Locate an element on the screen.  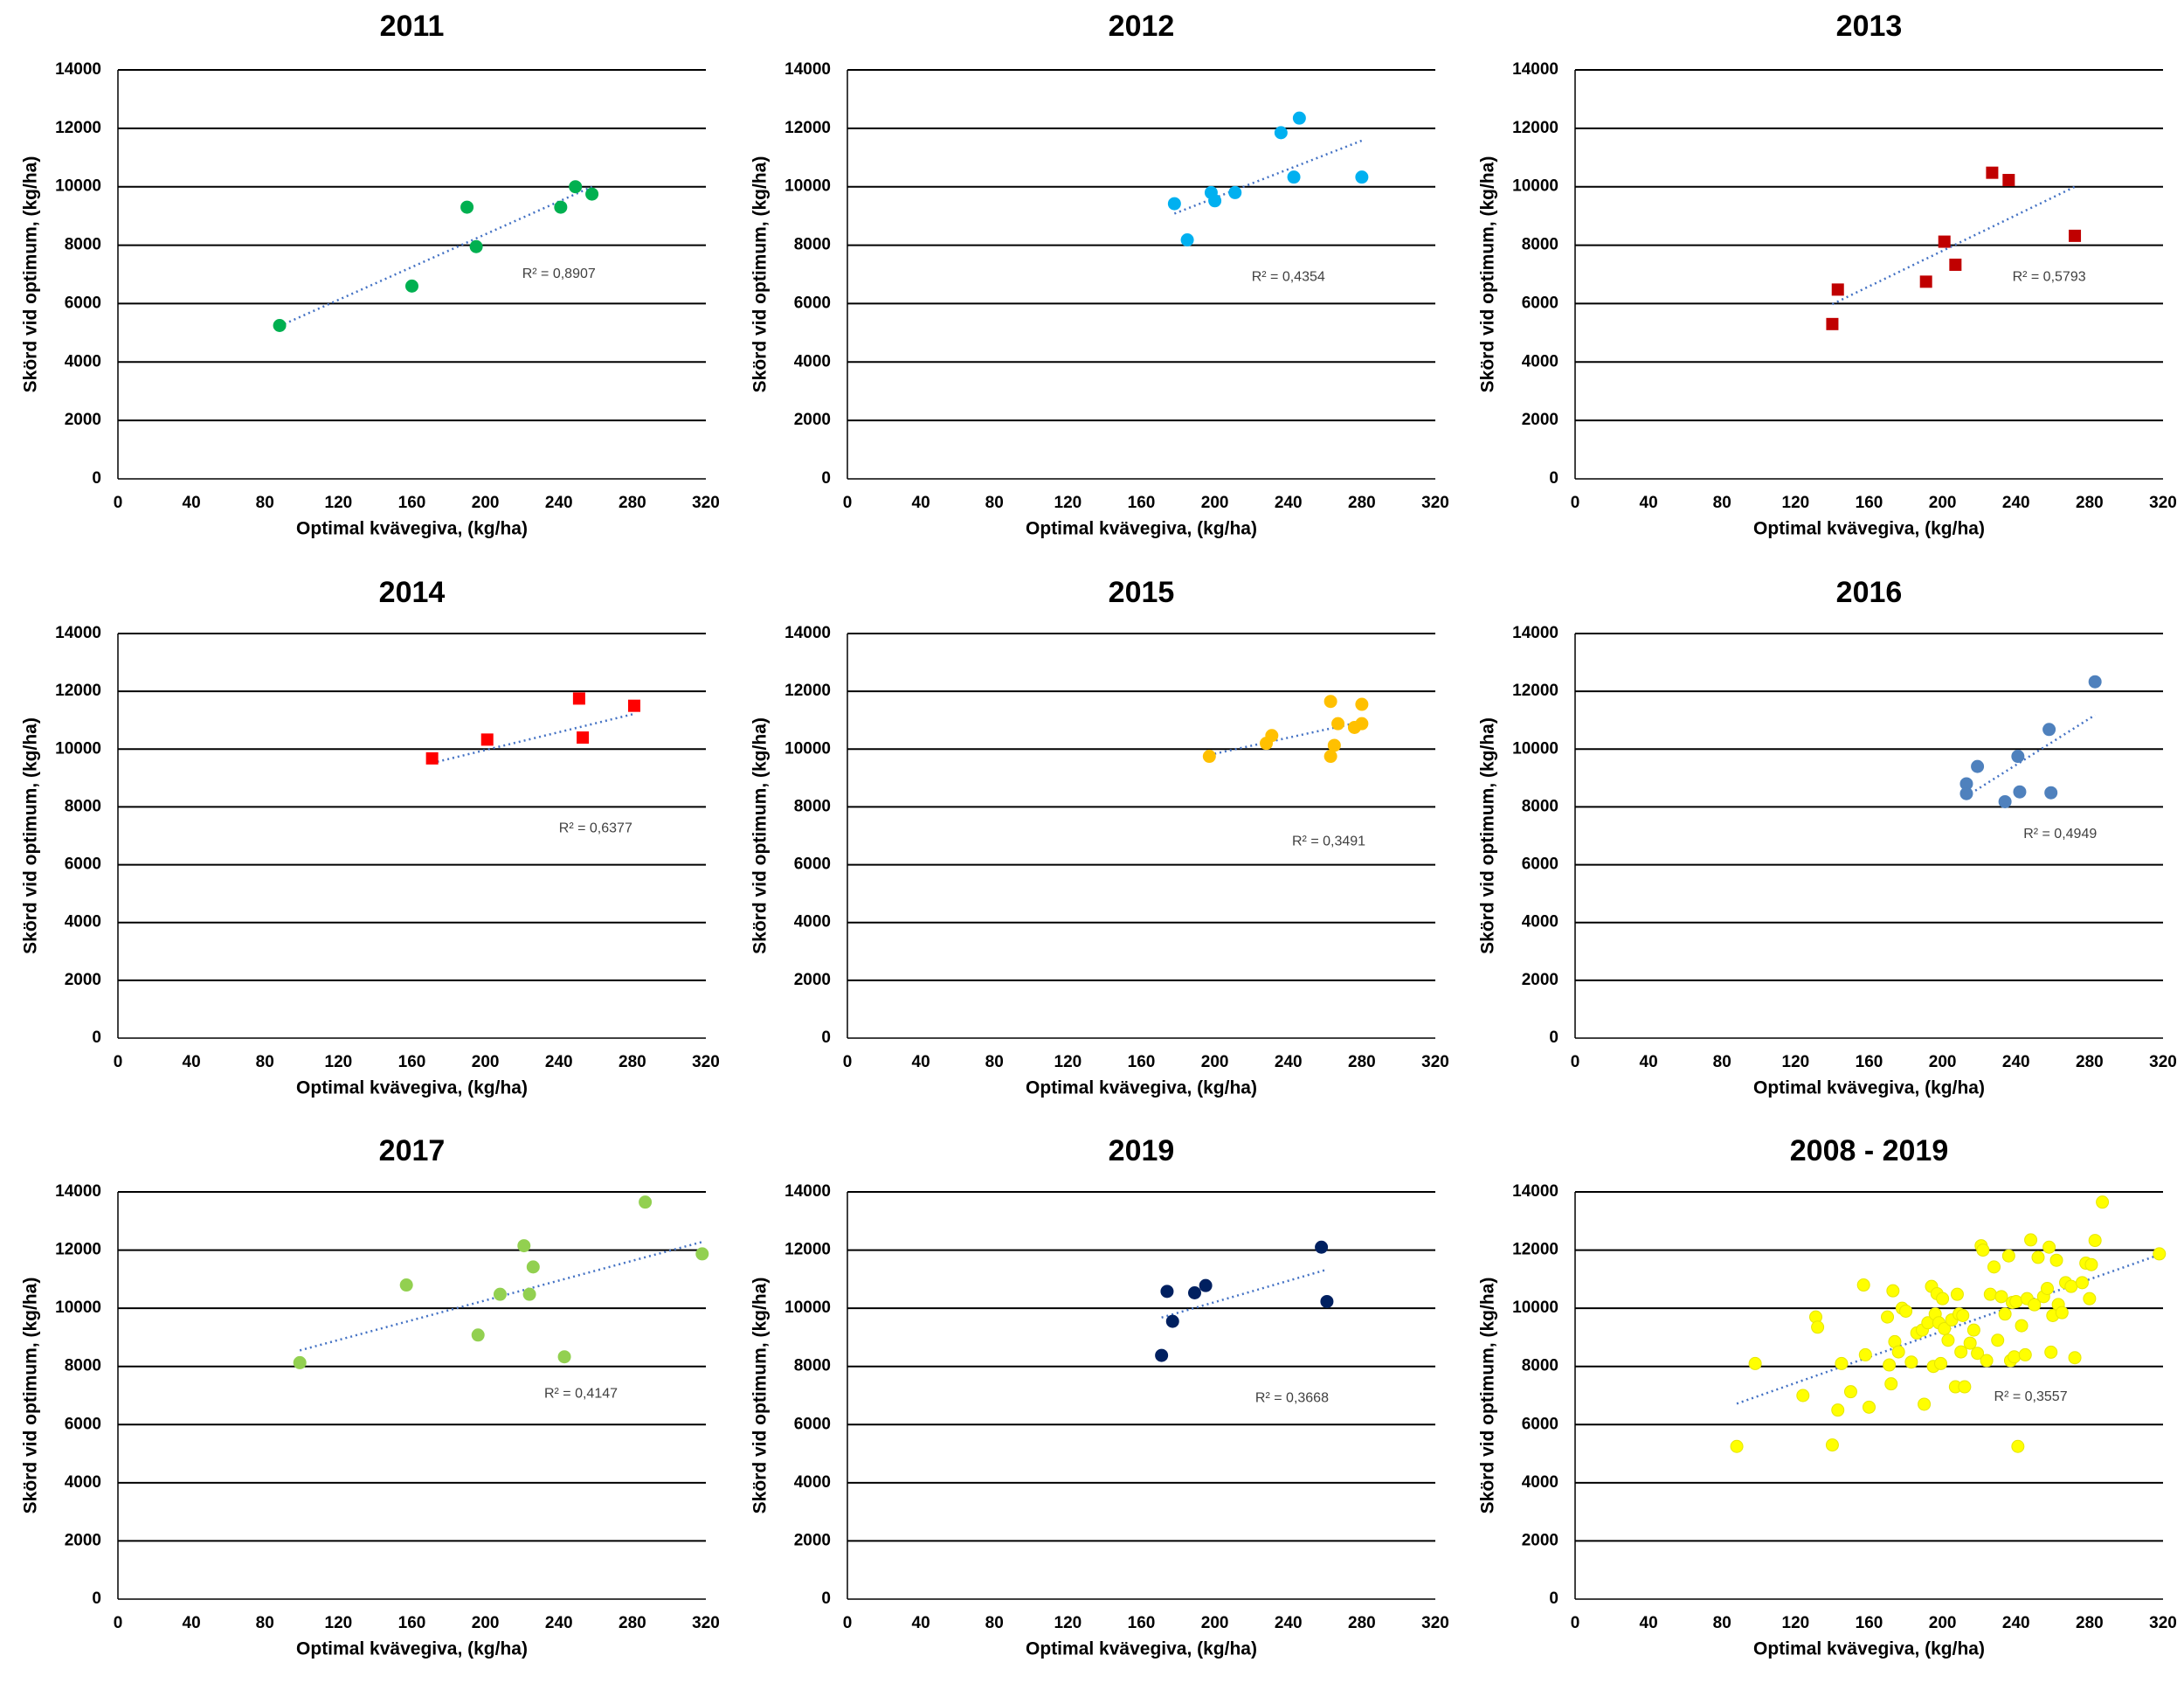
y-tick-label: 2000 is located at coordinates (1540, 980).